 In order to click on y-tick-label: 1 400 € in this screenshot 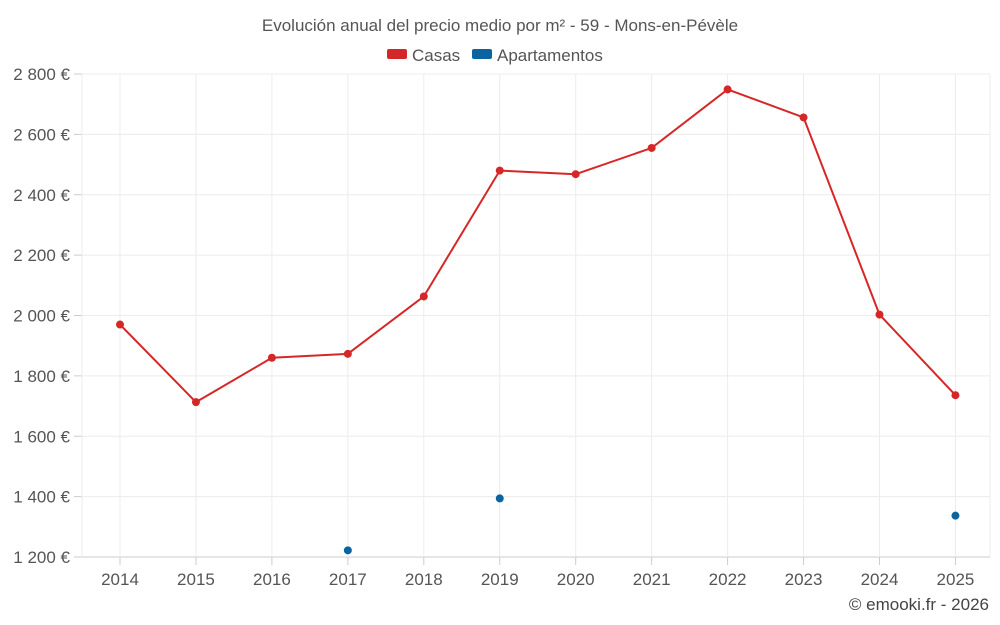, I will do `click(41, 497)`.